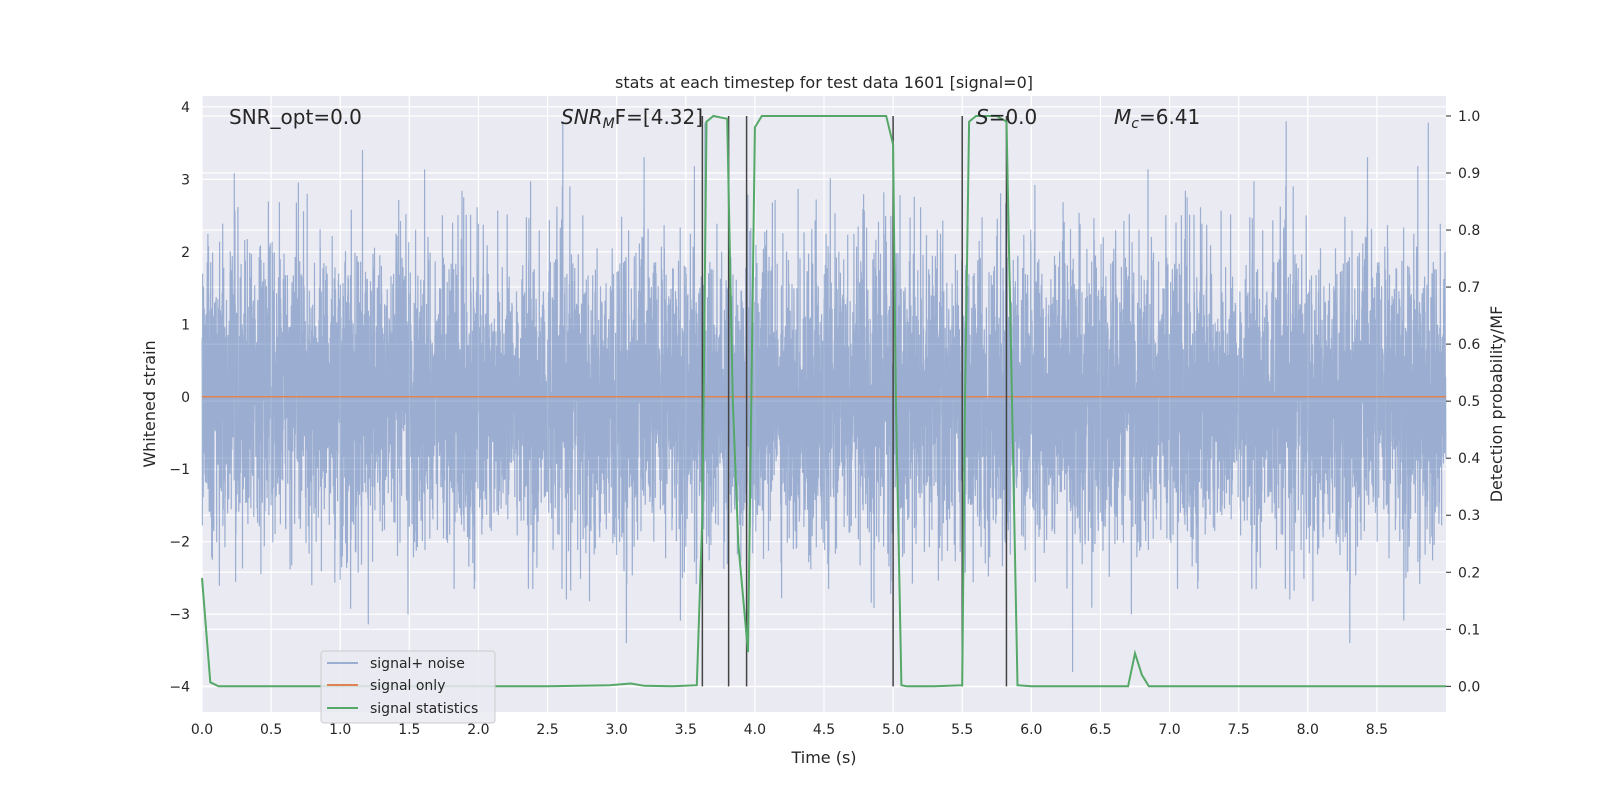  What do you see at coordinates (1377, 730) in the screenshot?
I see `x-tick-label: 8.5` at bounding box center [1377, 730].